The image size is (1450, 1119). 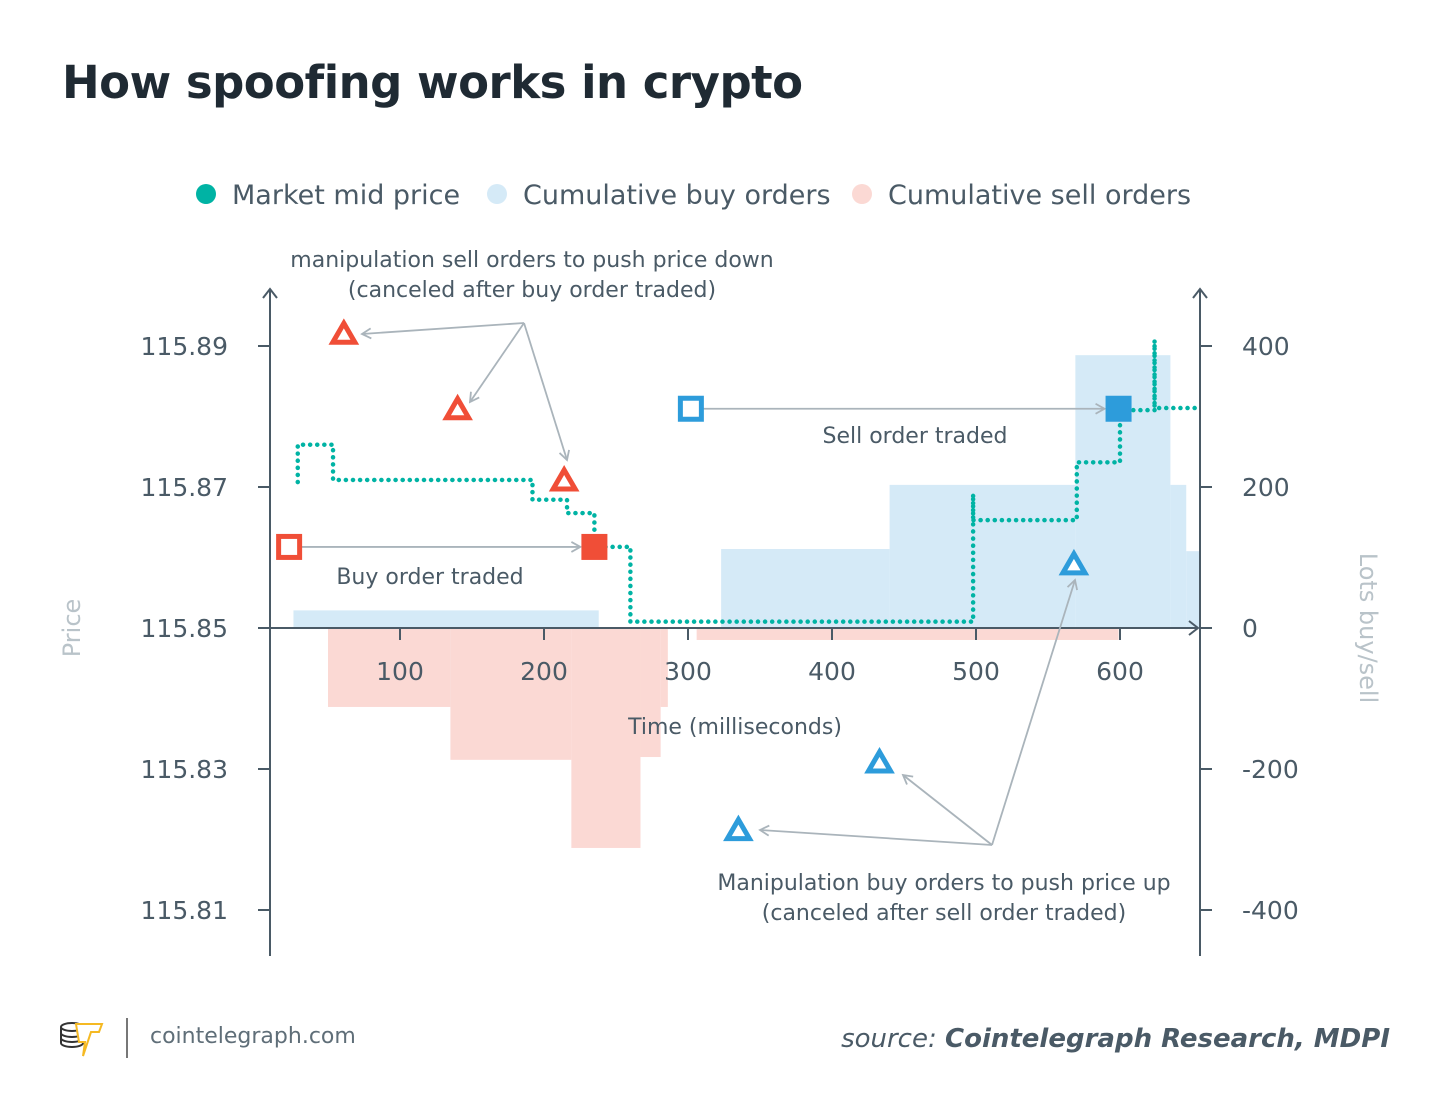 I want to click on x-axis-label: Time (milliseconds), so click(x=734, y=727).